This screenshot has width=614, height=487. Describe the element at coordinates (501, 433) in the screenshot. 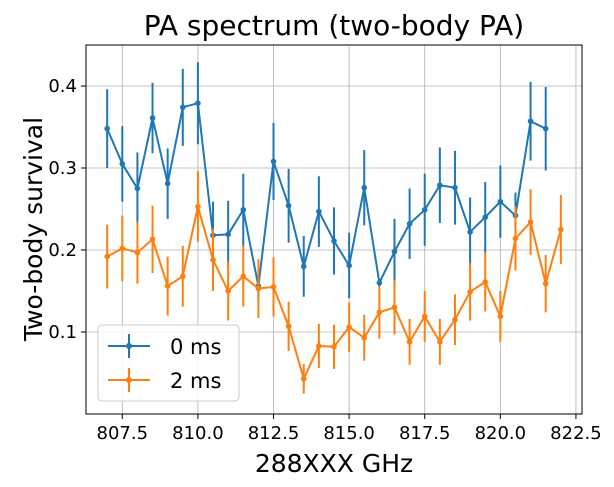

I see `x-tick-label: 820.0` at that location.